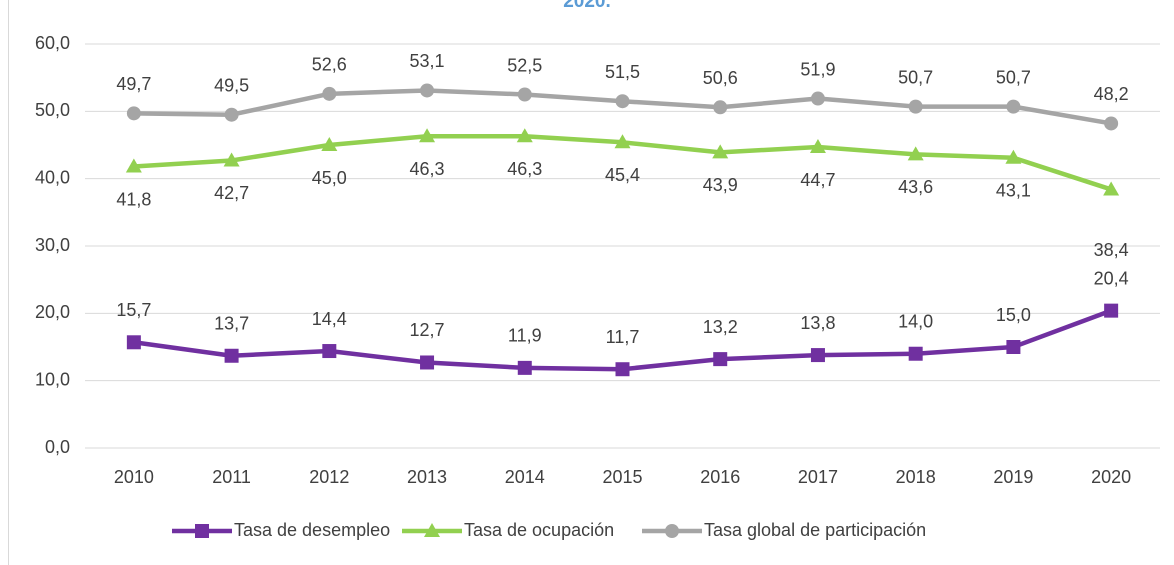  Describe the element at coordinates (720, 477) in the screenshot. I see `x-tick-label: 2016` at that location.